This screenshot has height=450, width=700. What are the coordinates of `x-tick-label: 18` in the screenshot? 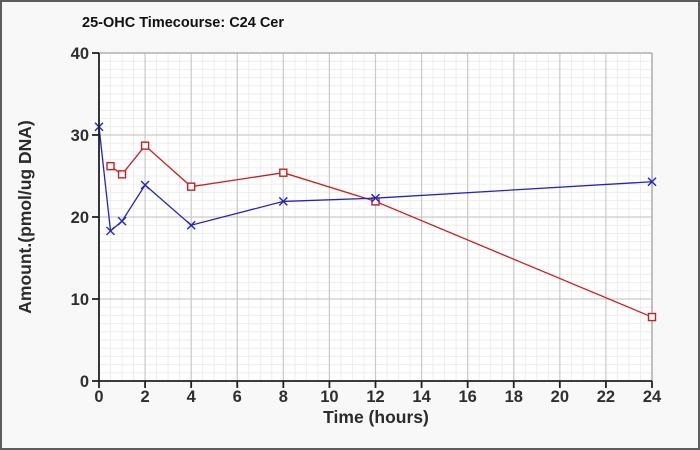 It's located at (514, 397).